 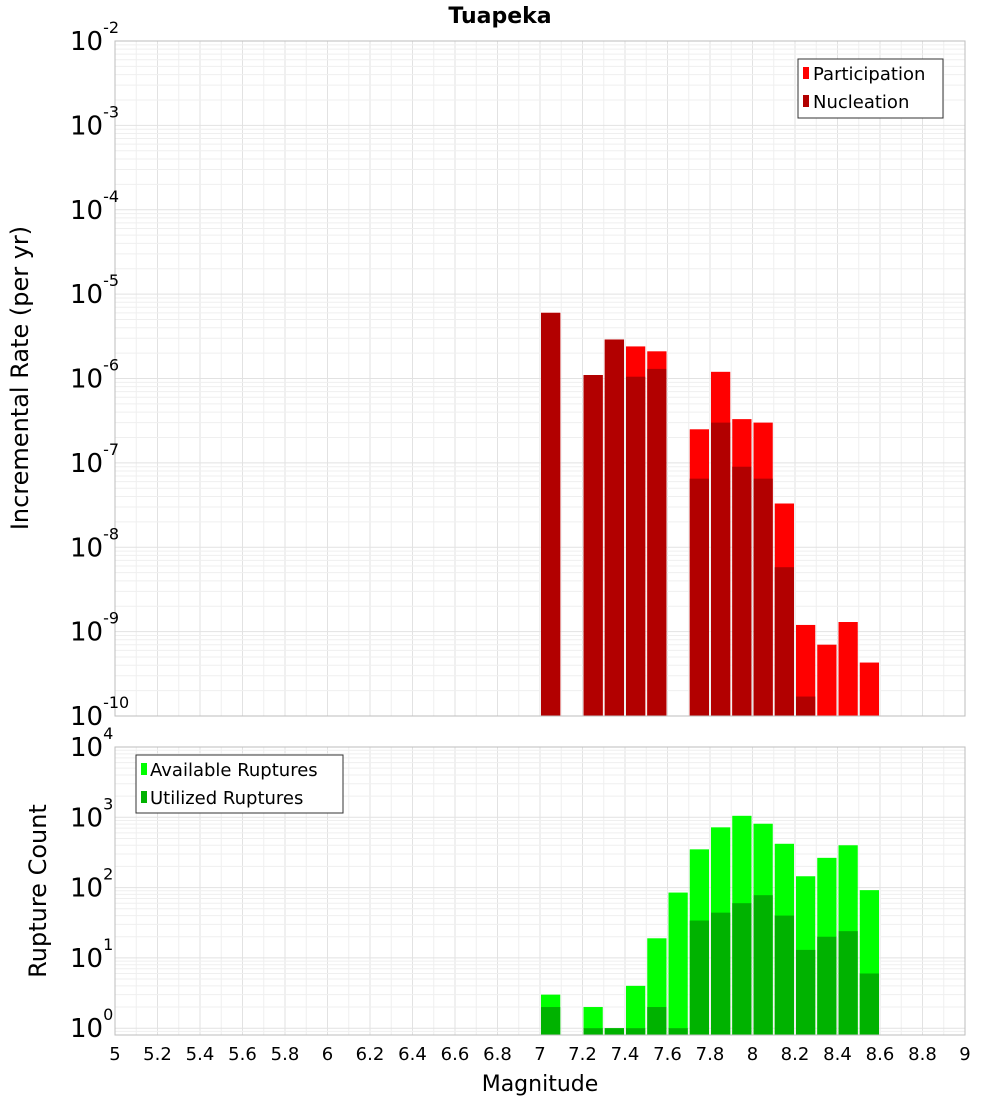 I want to click on magnitude-x-tick-label: 7.2, so click(x=582, y=1054).